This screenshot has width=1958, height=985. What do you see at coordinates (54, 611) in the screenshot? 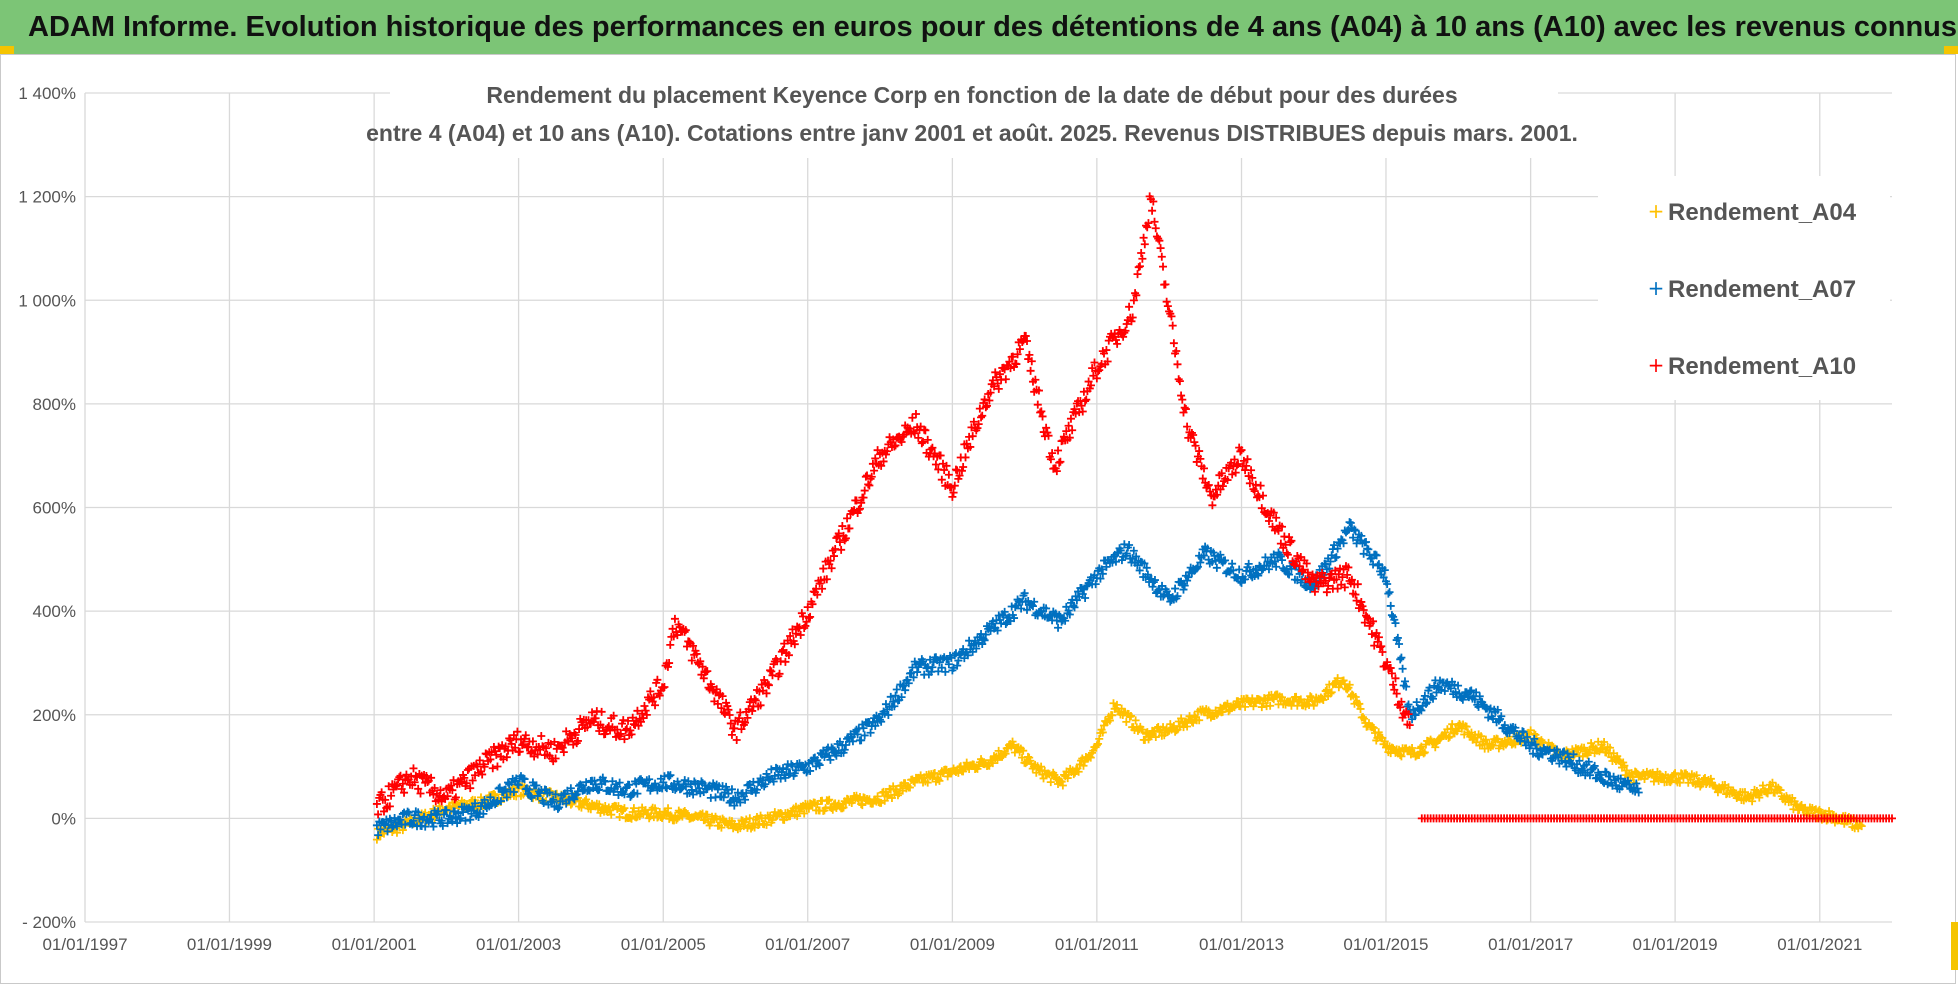
I see `y-tick-label: 400%` at bounding box center [54, 611].